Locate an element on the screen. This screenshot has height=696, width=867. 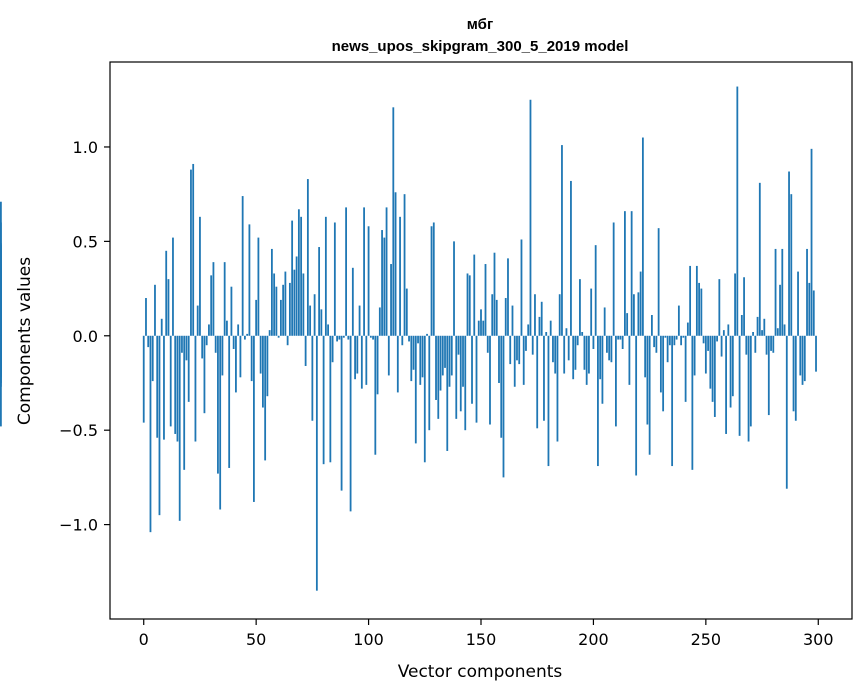
y-tick-label: 1.0 is located at coordinates (85, 147).